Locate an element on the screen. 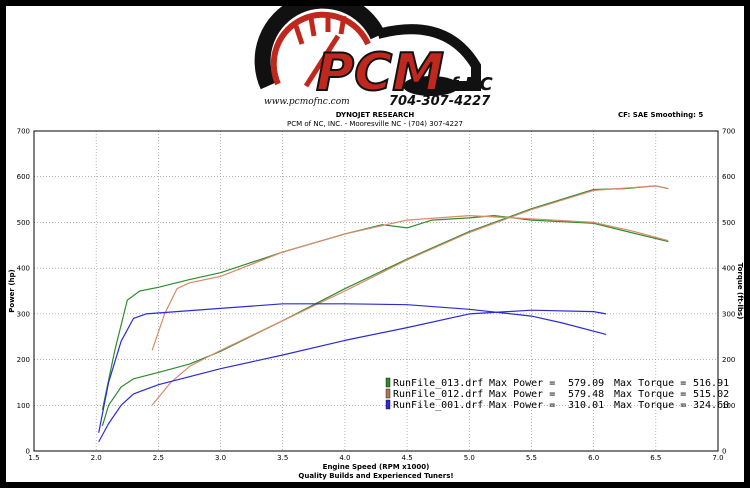 This screenshot has height=488, width=750. y-tick-label-right: 100 is located at coordinates (728, 406).